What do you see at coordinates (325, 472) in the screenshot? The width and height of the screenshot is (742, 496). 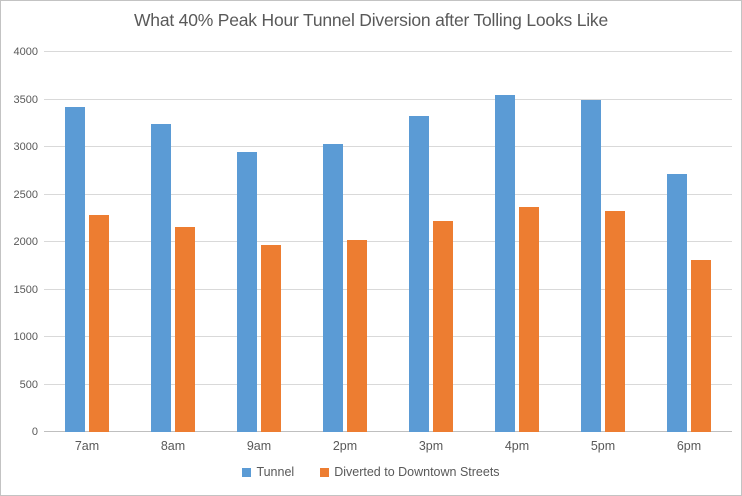 I see `diverted-swatch-icon` at bounding box center [325, 472].